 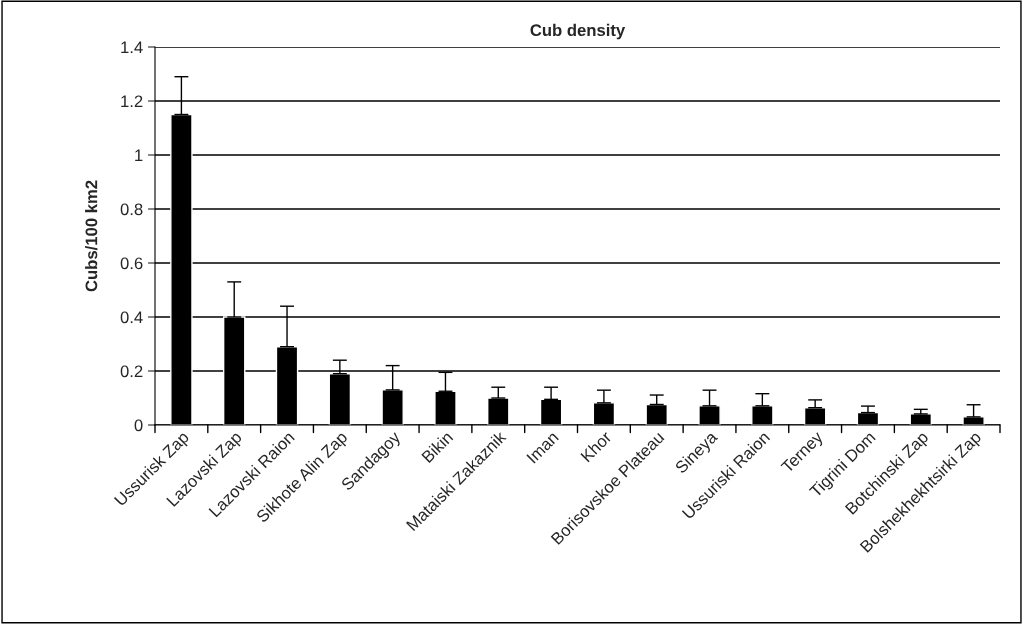 What do you see at coordinates (91, 236) in the screenshot?
I see `y-axis-title: Cubs/100 km2` at bounding box center [91, 236].